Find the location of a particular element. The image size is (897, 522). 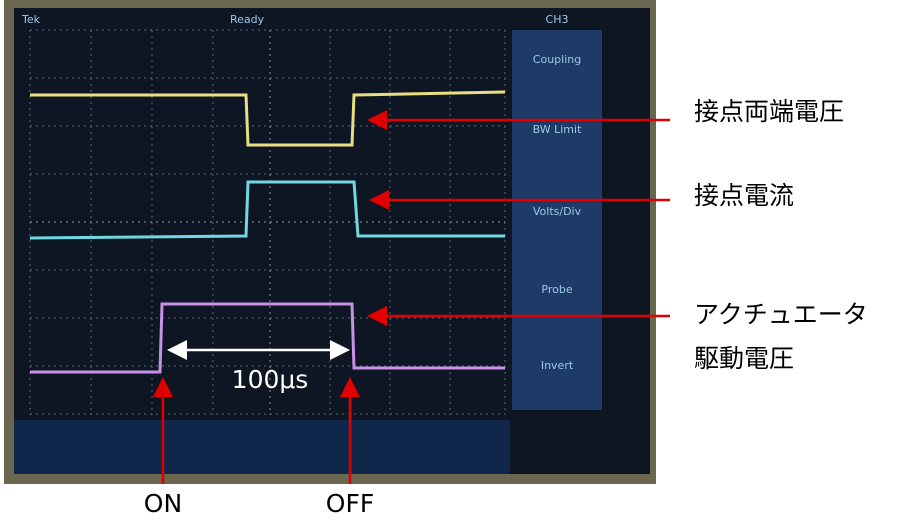

menu-item: BW Limit is located at coordinates (557, 129).